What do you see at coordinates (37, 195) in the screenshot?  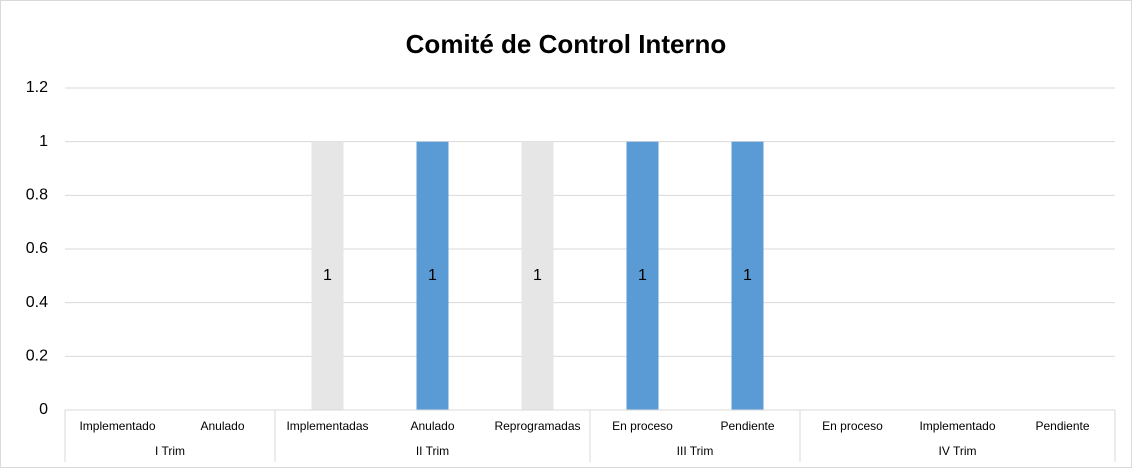 I see `y-tick-label: 0.8` at bounding box center [37, 195].